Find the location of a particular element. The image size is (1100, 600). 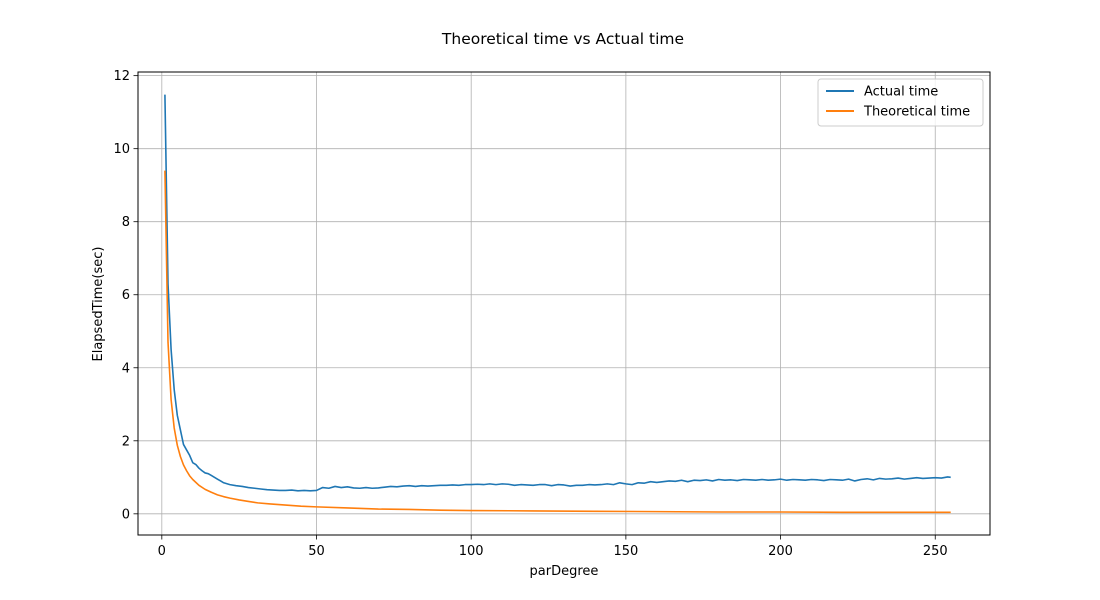

legend-box is located at coordinates (900, 102).